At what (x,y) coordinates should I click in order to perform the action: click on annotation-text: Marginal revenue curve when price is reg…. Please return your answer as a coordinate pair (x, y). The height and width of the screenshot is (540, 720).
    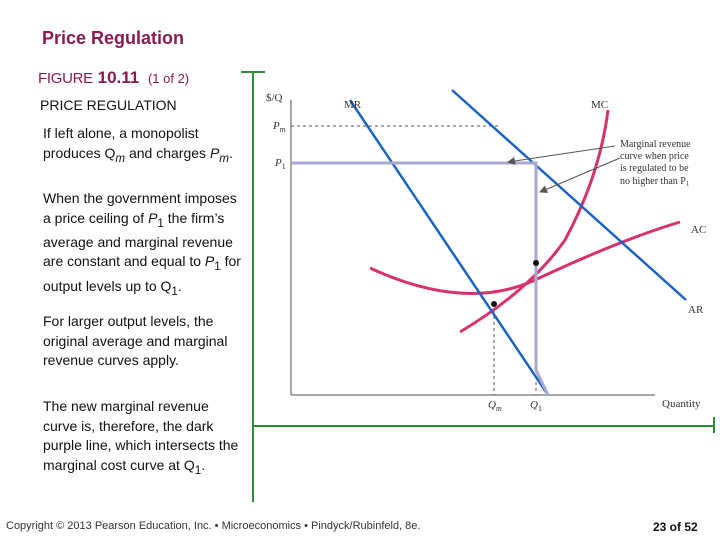
    Looking at the image, I should click on (655, 163).